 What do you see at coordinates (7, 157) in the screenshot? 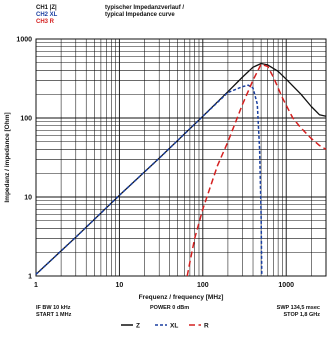
I see `y-axis-label: Impedanz / impedance [Ohm]` at bounding box center [7, 157].